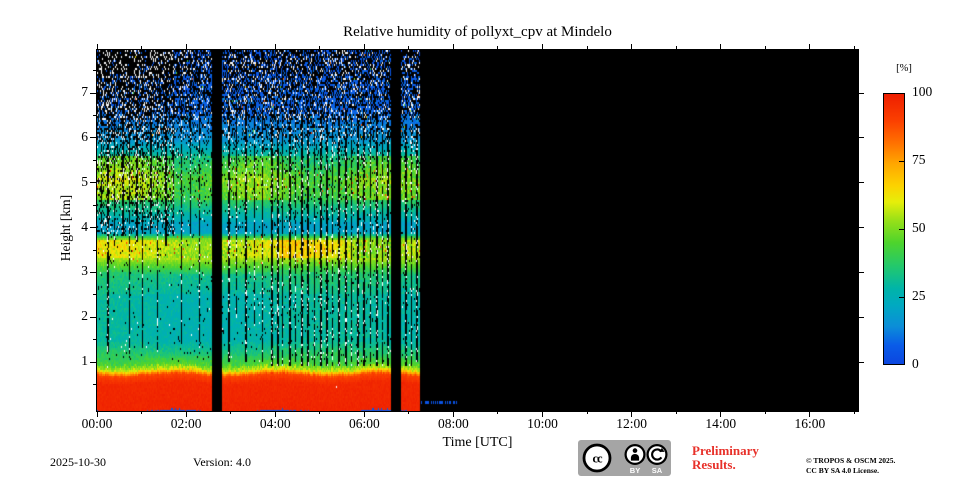 This screenshot has width=960, height=480. What do you see at coordinates (922, 91) in the screenshot?
I see `colorbar-tick-label: 100` at bounding box center [922, 91].